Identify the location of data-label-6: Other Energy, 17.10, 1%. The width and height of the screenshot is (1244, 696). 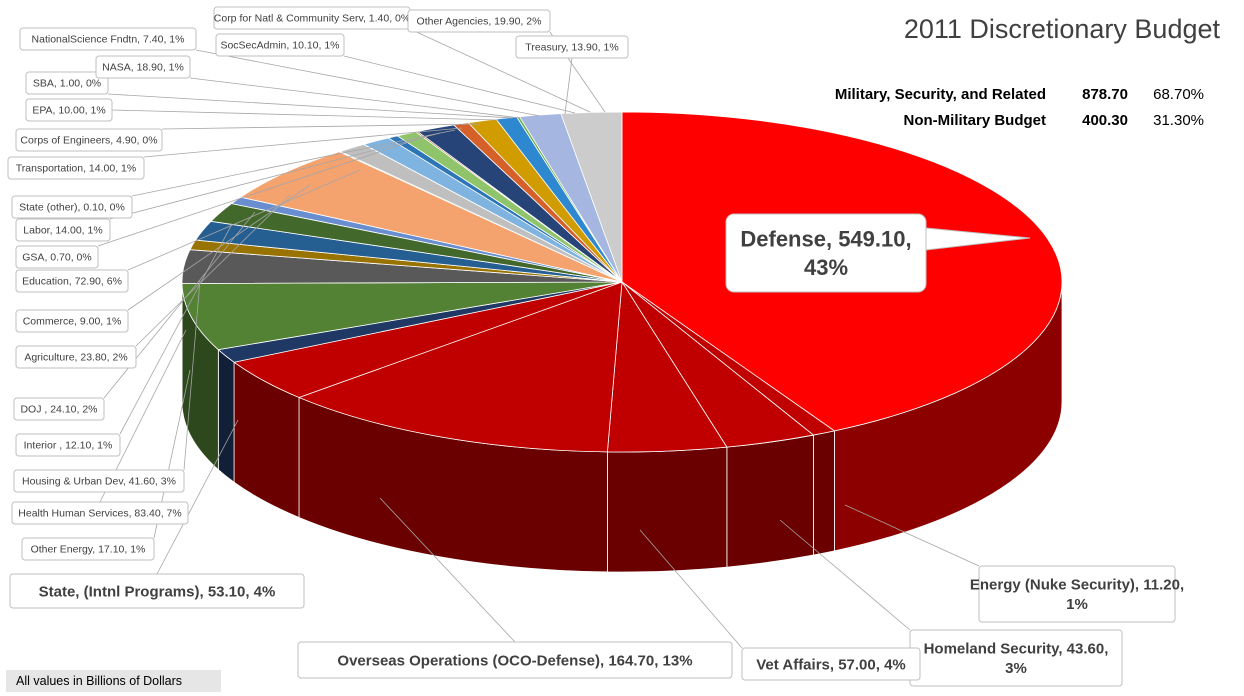
(88, 550).